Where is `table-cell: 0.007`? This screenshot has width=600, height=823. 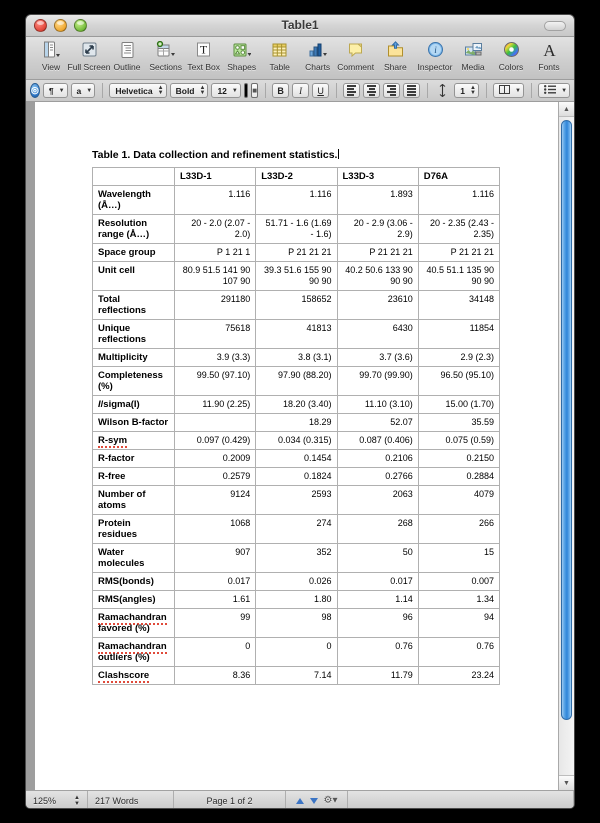 table-cell: 0.007 is located at coordinates (459, 581).